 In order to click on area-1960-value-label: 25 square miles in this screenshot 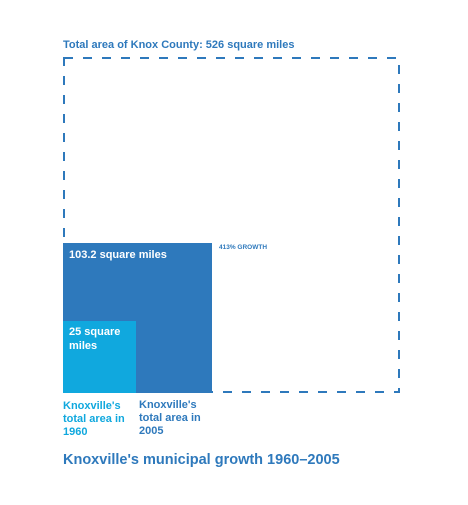, I will do `click(95, 339)`.